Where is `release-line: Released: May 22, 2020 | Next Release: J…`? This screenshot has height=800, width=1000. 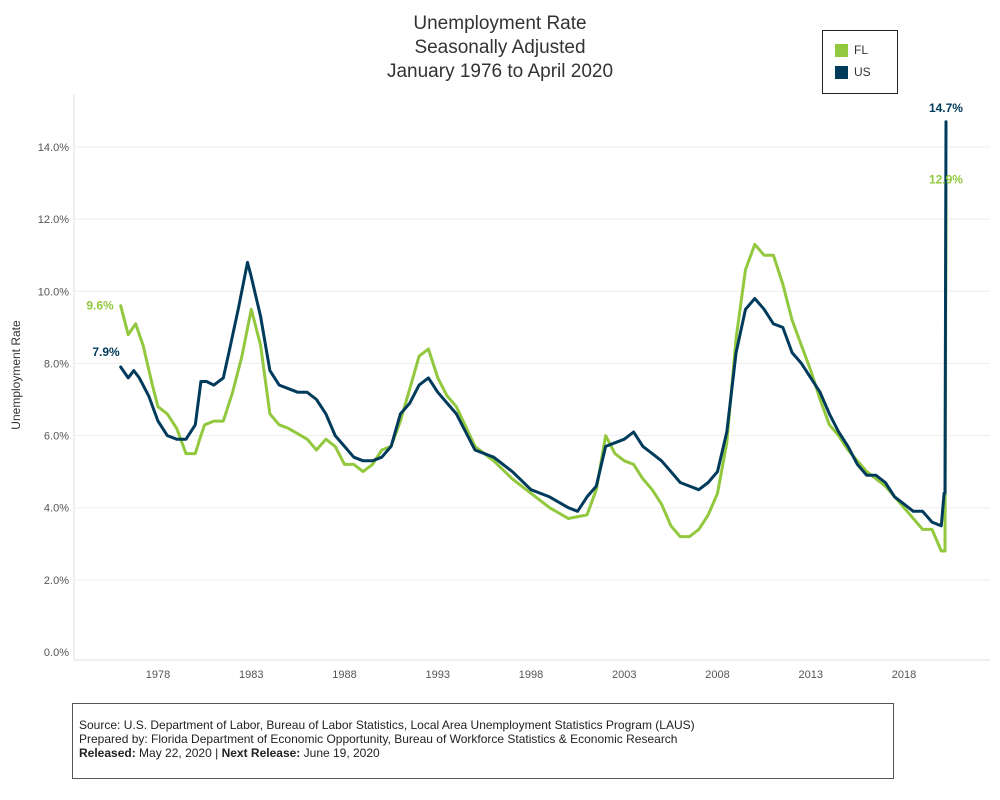
release-line: Released: May 22, 2020 | Next Release: J… is located at coordinates (482, 753).